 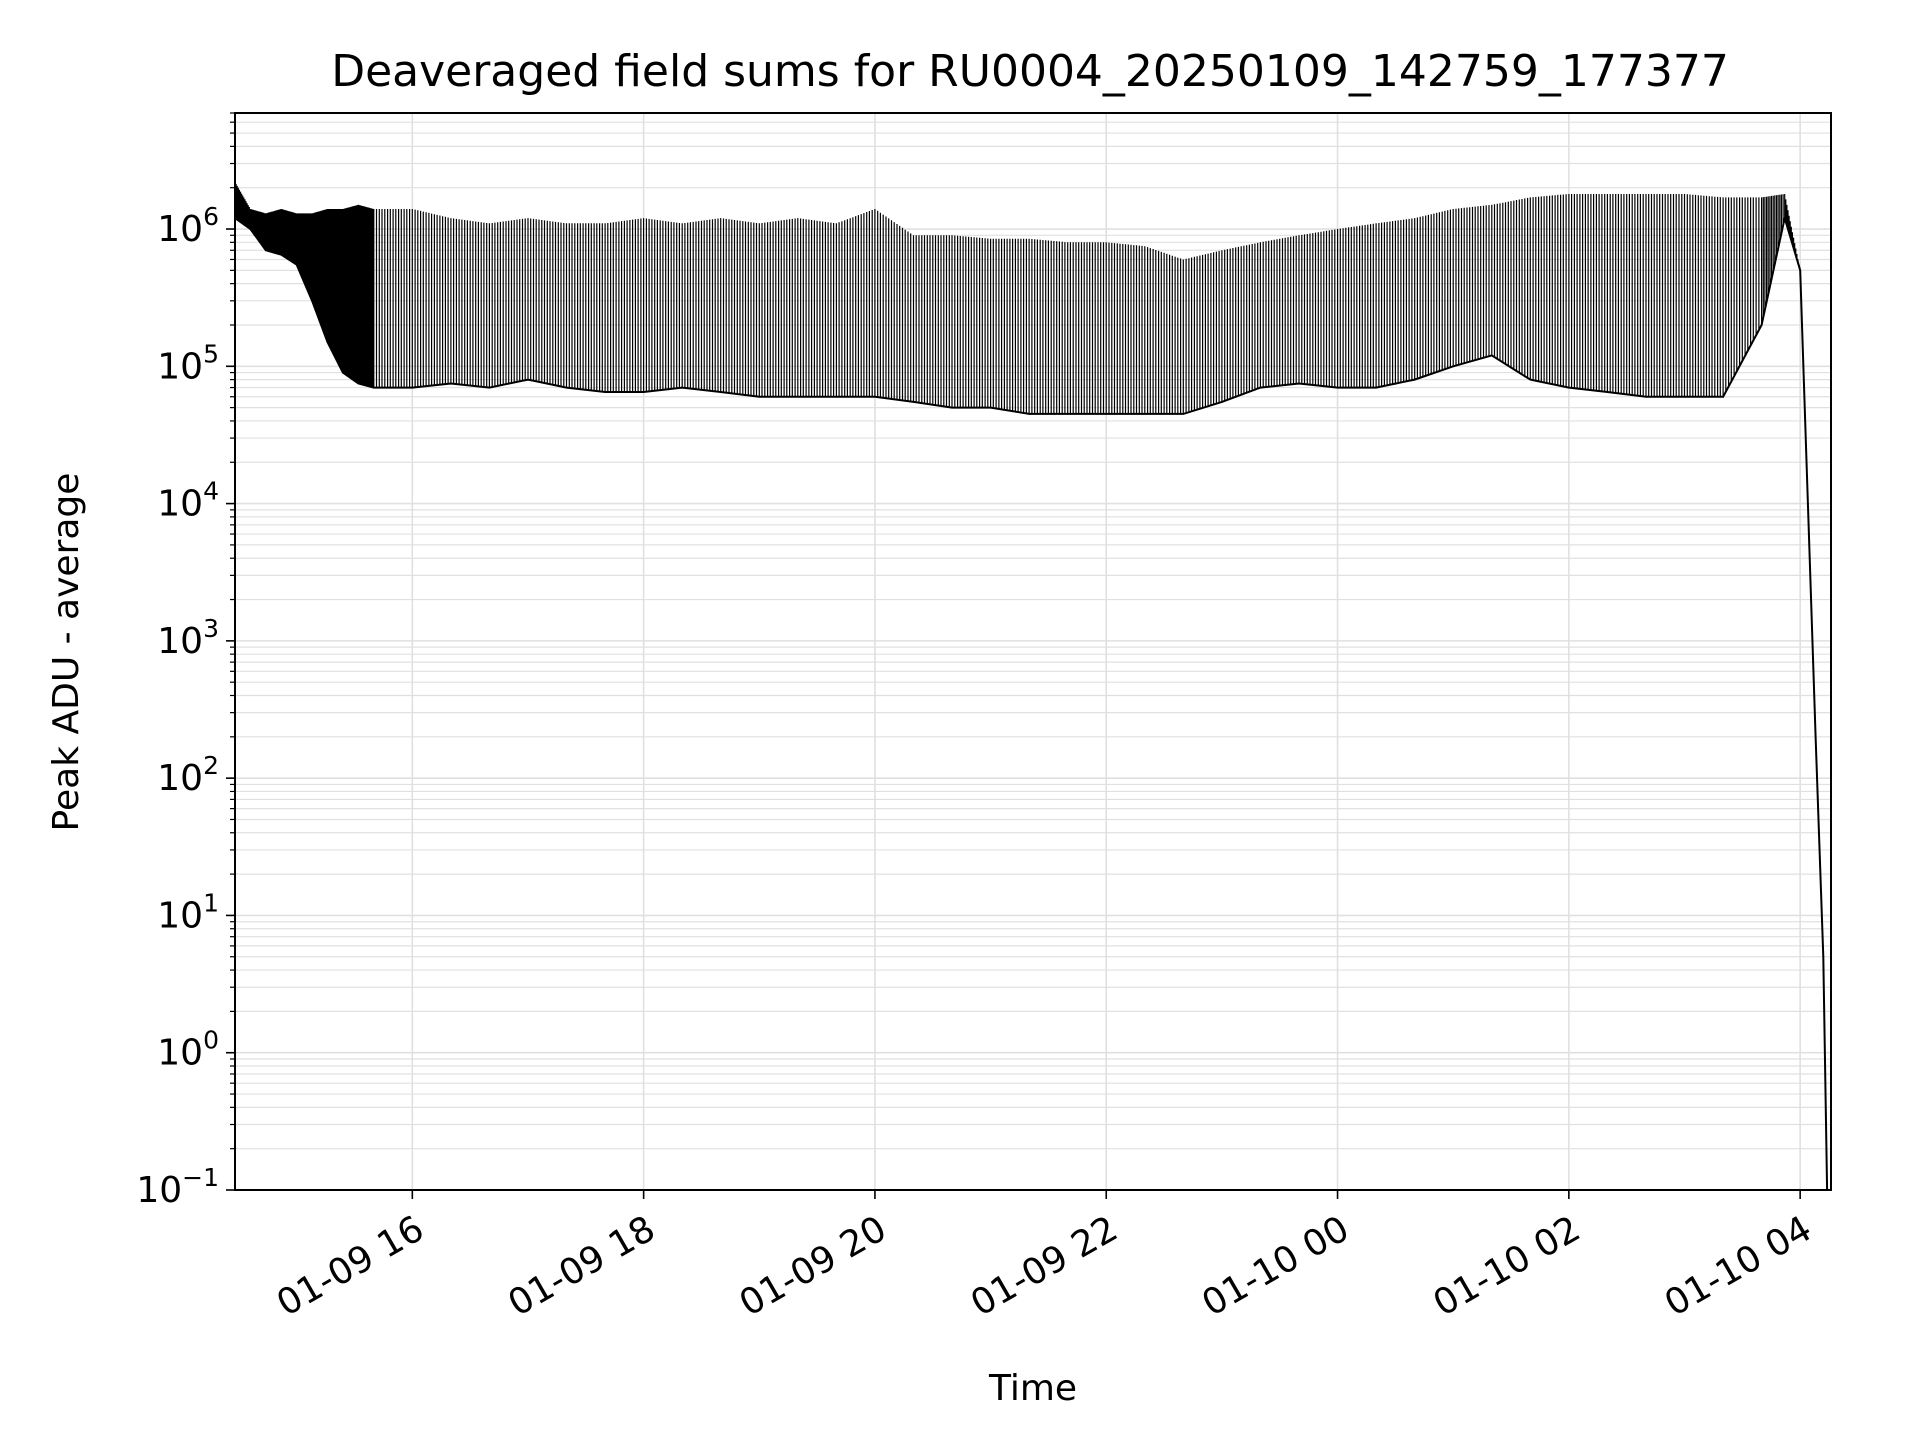 What do you see at coordinates (188, 1050) in the screenshot?
I see `y-tick-label: 10⁰` at bounding box center [188, 1050].